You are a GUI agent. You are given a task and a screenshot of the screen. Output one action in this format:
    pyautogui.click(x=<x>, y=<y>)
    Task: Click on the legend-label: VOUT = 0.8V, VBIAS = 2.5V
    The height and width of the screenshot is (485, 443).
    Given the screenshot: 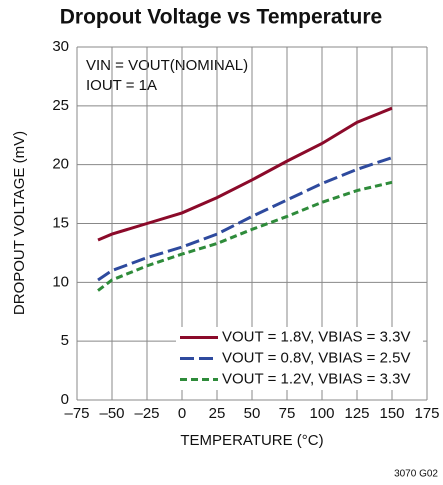 What is the action you would take?
    pyautogui.click(x=316, y=357)
    